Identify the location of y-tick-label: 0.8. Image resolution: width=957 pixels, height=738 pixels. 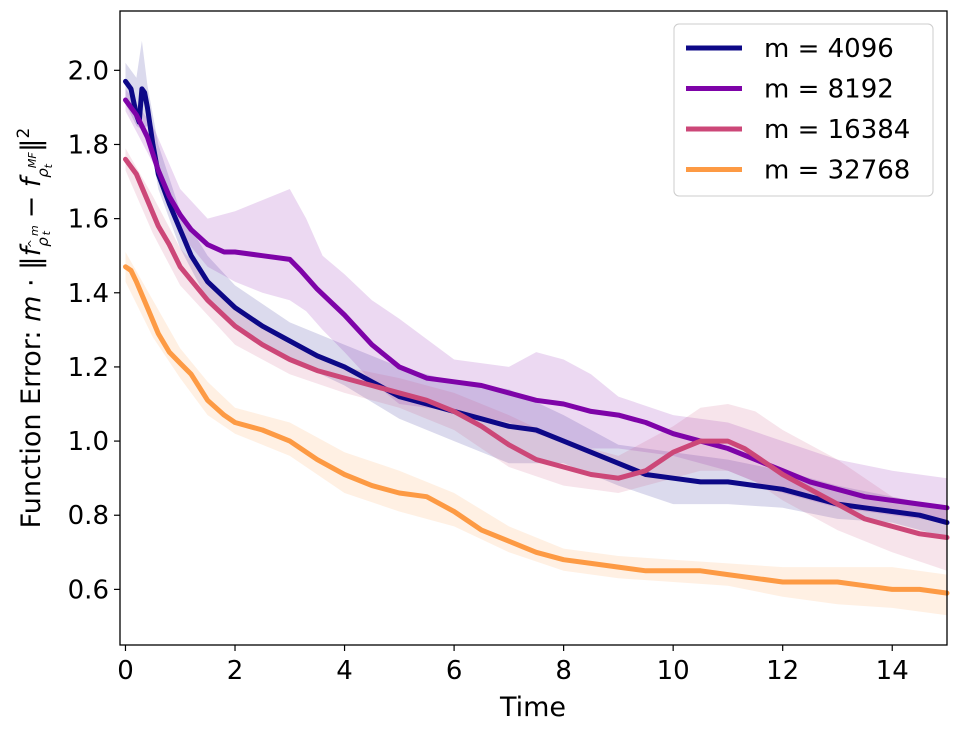
(88, 516).